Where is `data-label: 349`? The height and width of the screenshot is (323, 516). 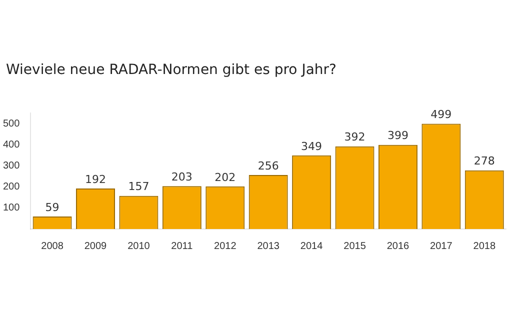 data-label: 349 is located at coordinates (311, 146).